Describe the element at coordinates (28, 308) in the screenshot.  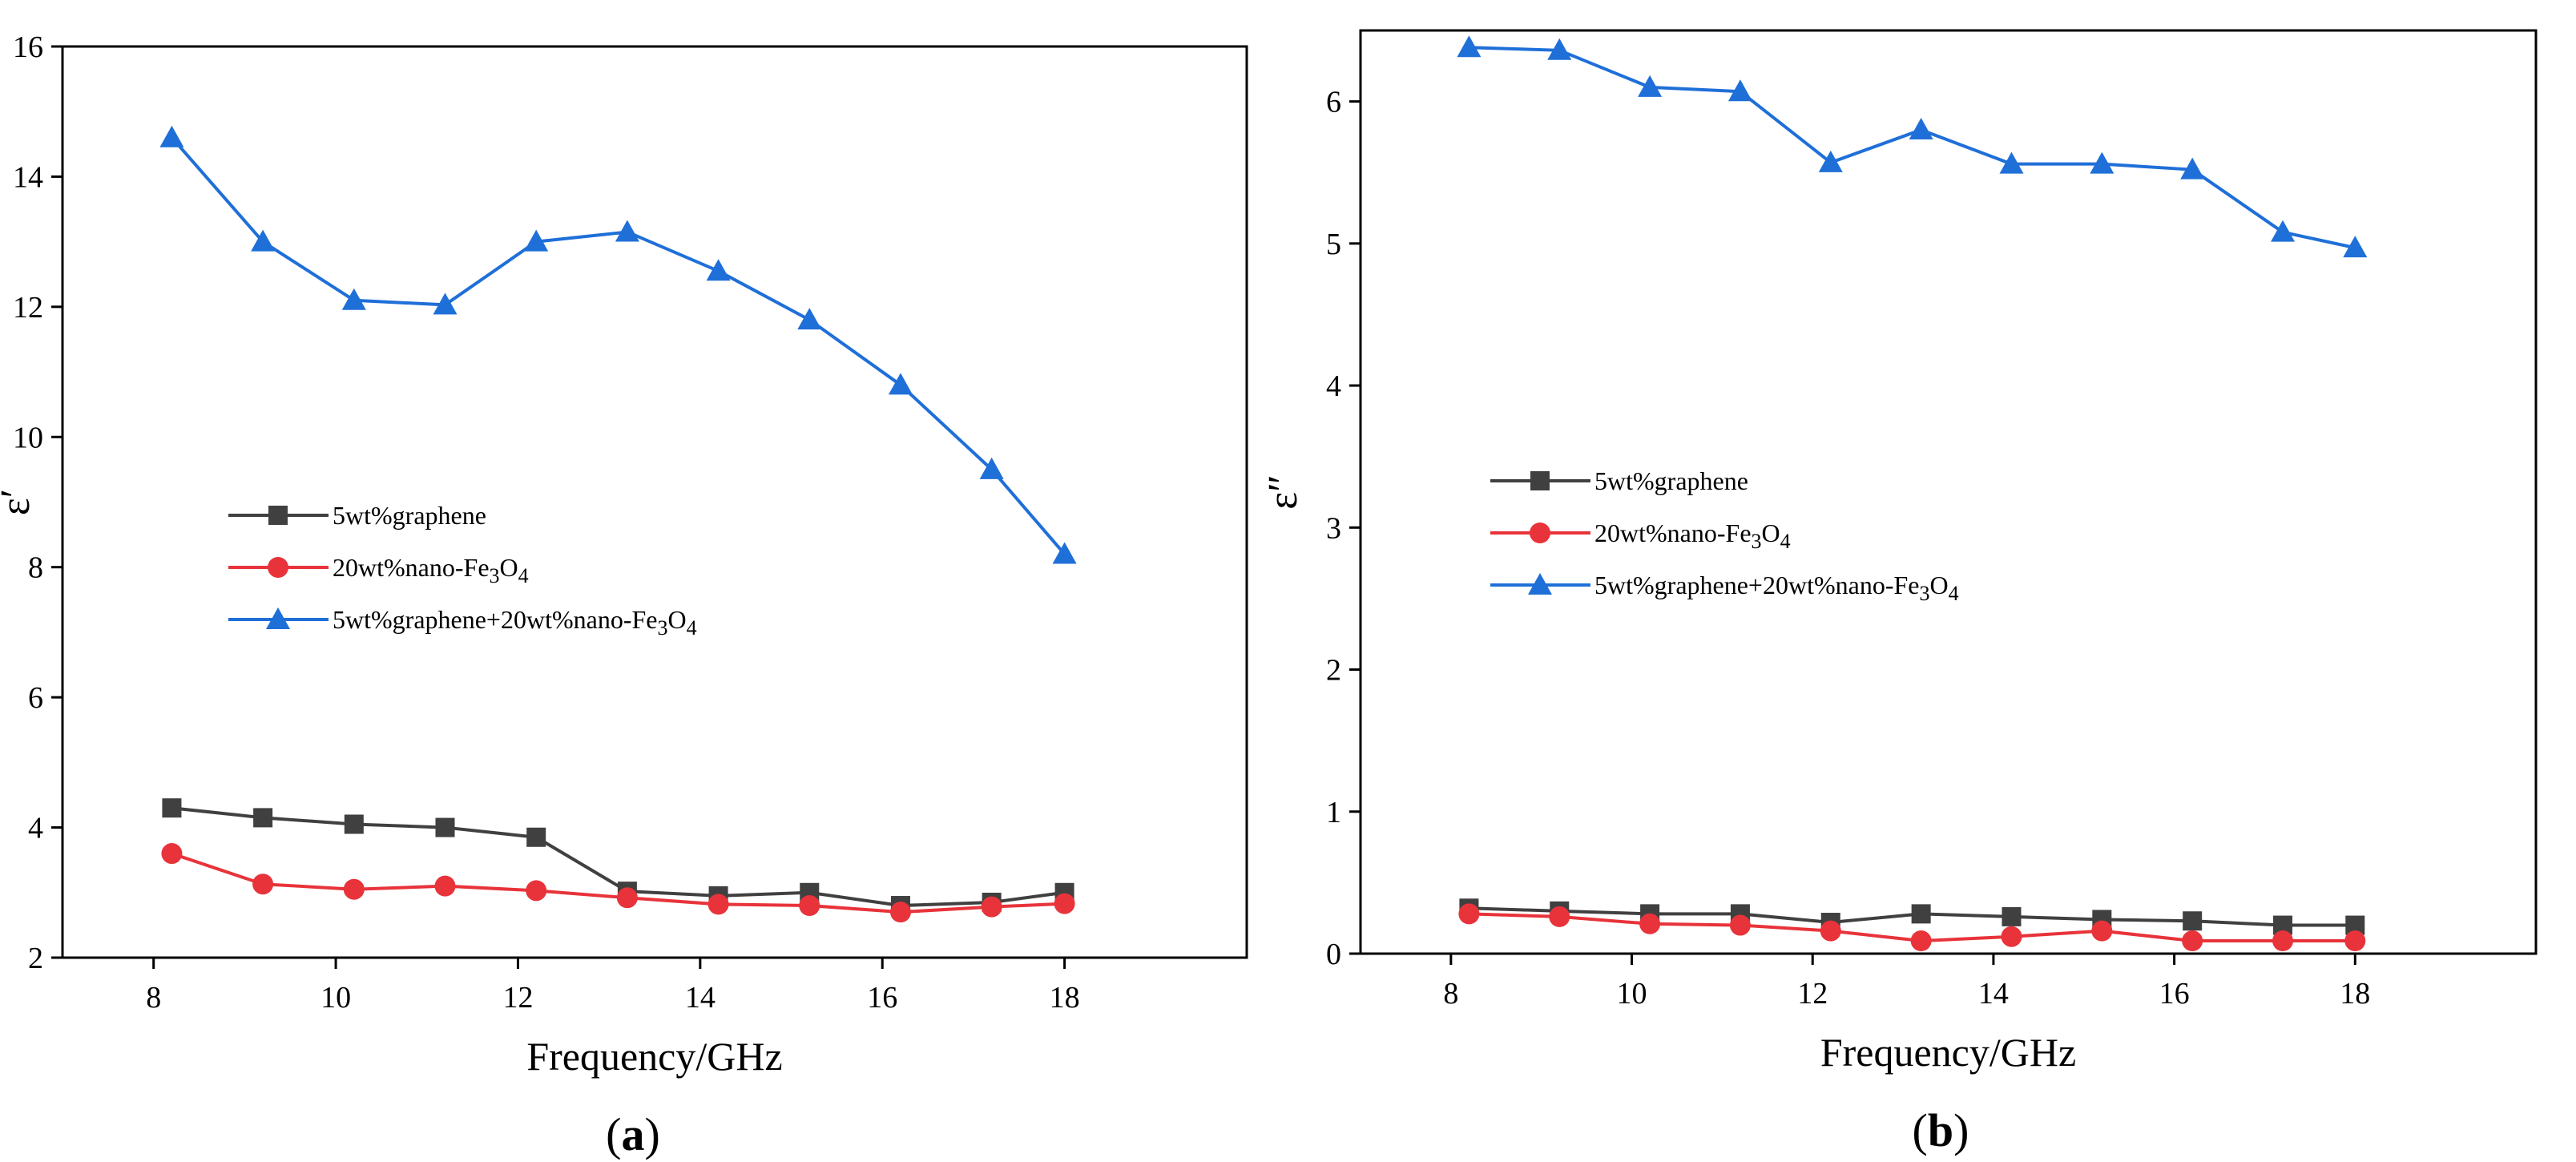
I see `y-tick-label: 12` at that location.